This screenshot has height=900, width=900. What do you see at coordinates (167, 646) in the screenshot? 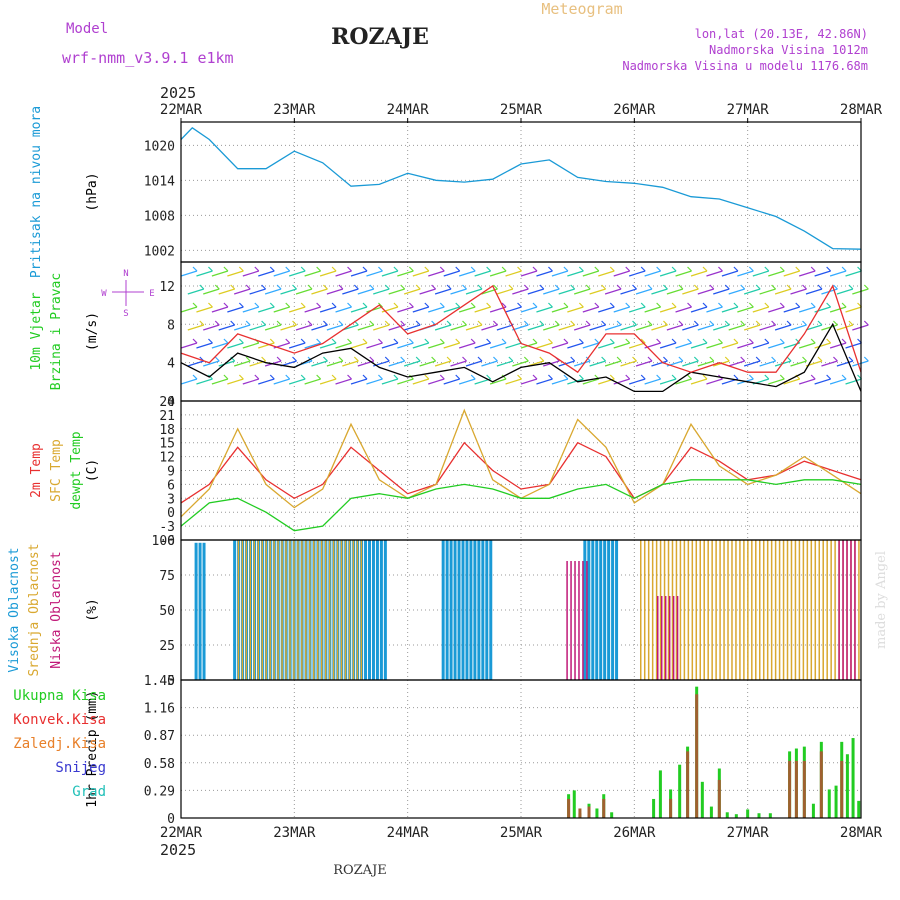
I see `y-tick-label: 25` at bounding box center [167, 646].